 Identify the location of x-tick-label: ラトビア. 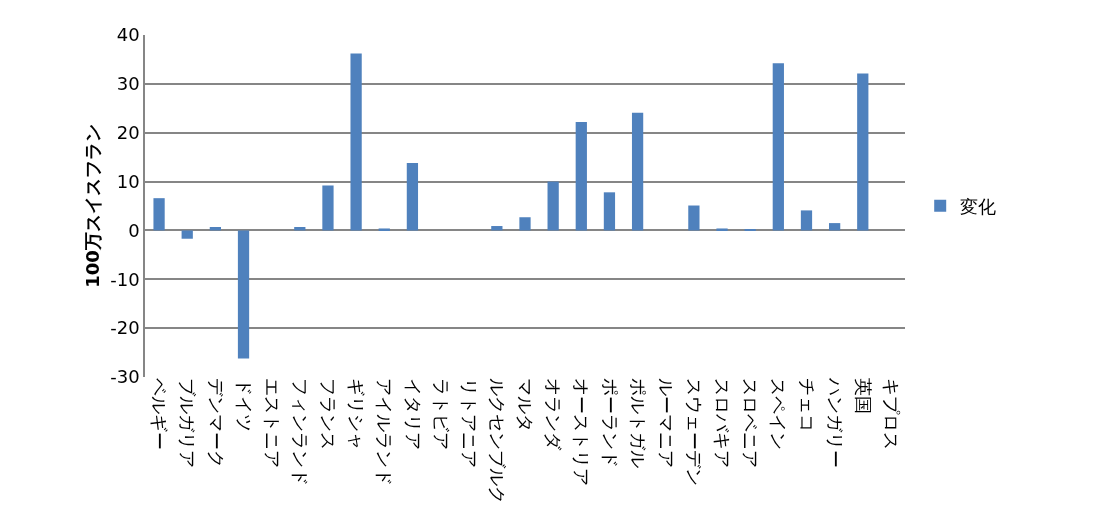
(441, 414).